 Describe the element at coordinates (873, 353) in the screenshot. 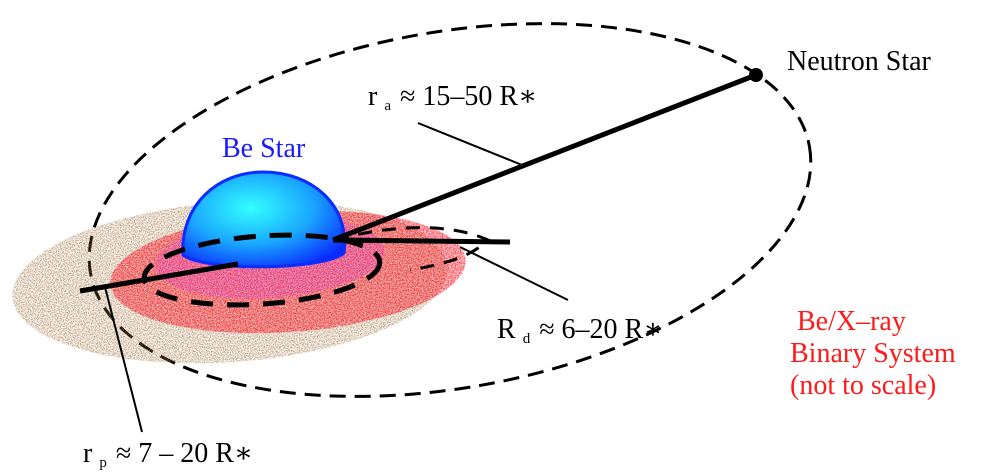

I see `system-label-line-2: Binary System` at that location.